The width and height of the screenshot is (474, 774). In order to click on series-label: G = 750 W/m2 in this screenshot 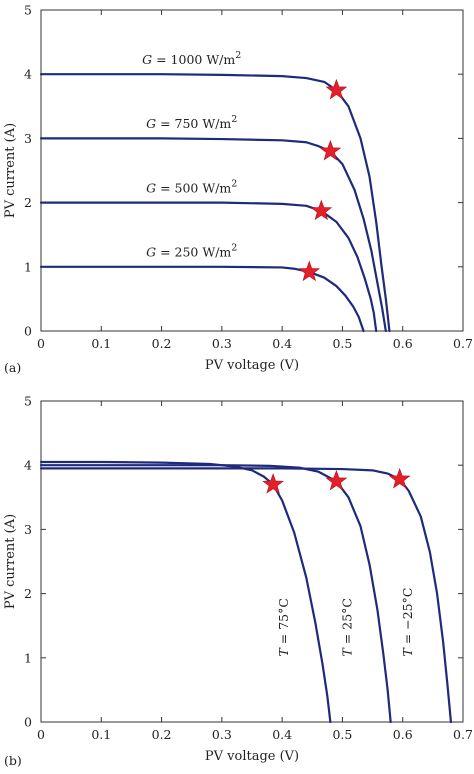, I will do `click(191, 122)`.